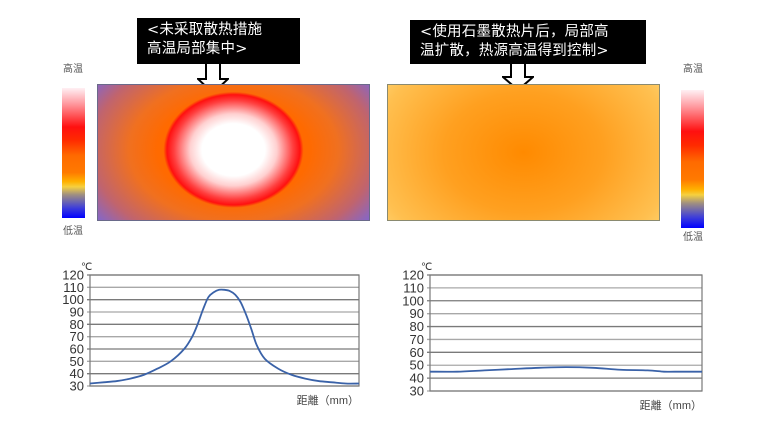 The image size is (757, 431). Describe the element at coordinates (205, 30) in the screenshot. I see `callout-left-line1: <未采取散热措施` at that location.